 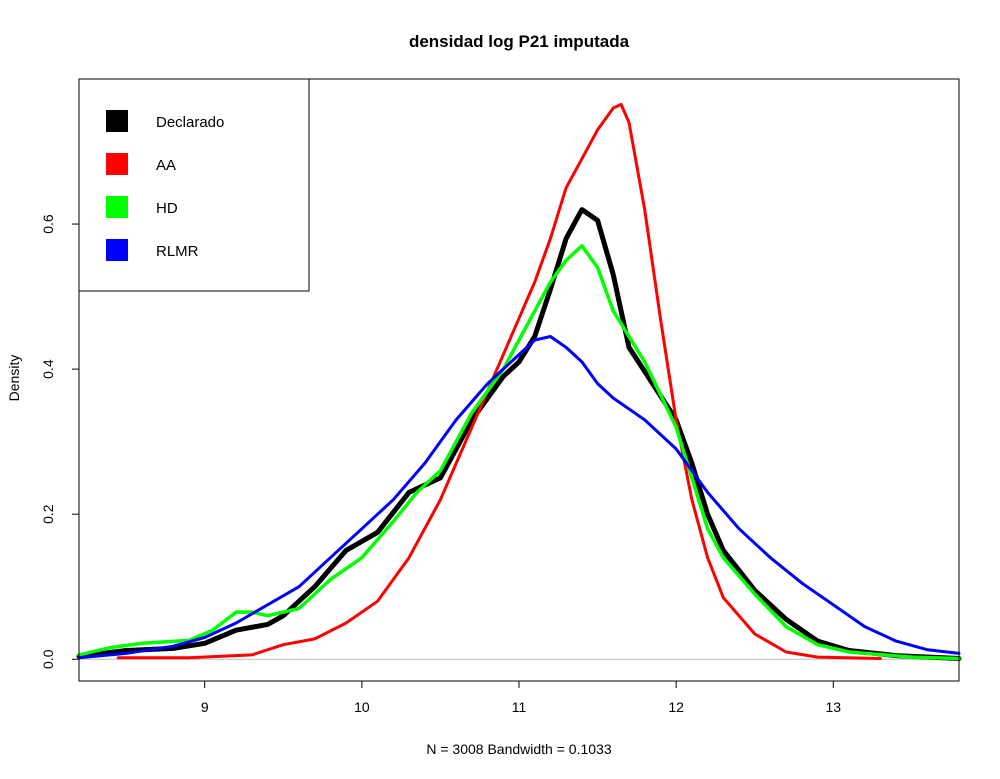 What do you see at coordinates (48, 659) in the screenshot?
I see `y-tick-label: 0.0` at bounding box center [48, 659].